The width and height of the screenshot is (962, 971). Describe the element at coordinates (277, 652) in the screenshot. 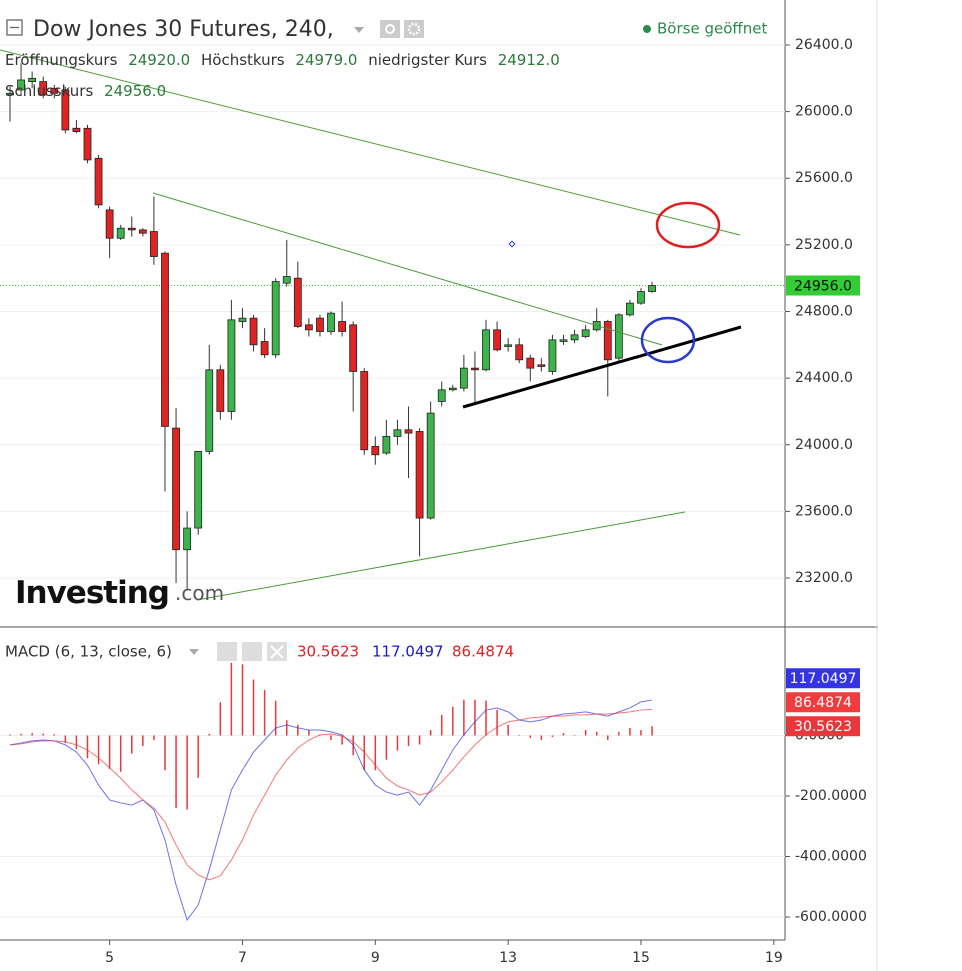

I see `close-icon-glyph` at that location.